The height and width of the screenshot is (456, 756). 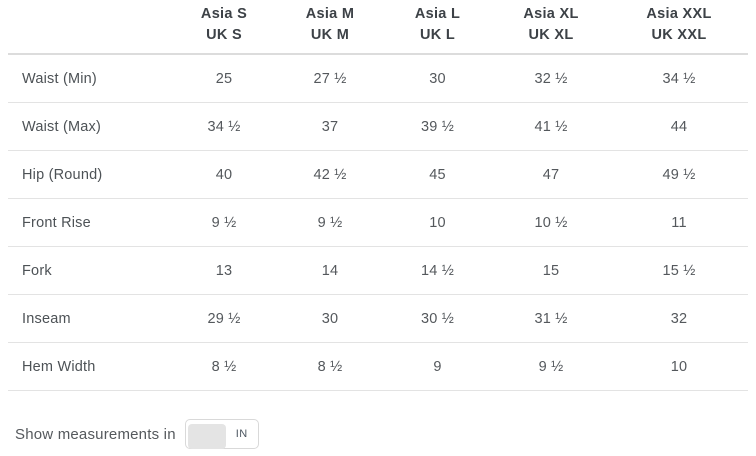 I want to click on measurement-cell: 14, so click(x=330, y=270).